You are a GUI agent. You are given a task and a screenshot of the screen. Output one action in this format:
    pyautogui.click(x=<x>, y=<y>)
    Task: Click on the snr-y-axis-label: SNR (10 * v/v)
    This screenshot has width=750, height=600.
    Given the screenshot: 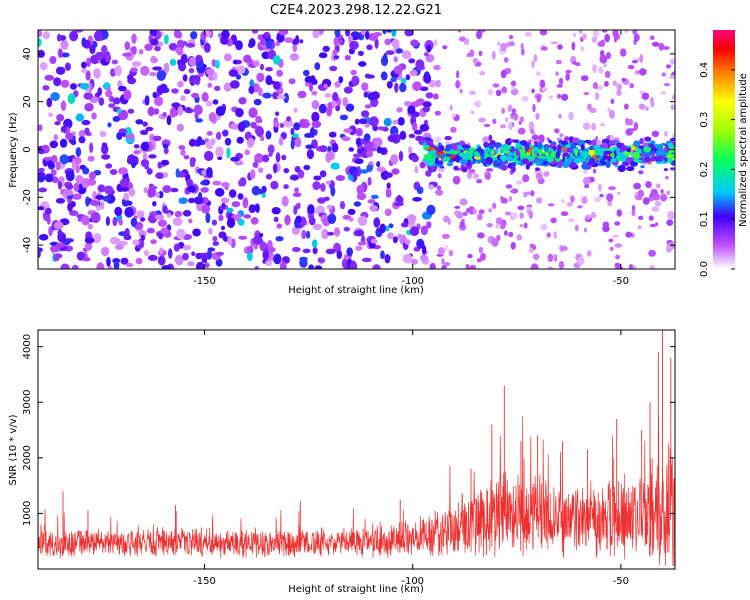 What is the action you would take?
    pyautogui.click(x=13, y=449)
    